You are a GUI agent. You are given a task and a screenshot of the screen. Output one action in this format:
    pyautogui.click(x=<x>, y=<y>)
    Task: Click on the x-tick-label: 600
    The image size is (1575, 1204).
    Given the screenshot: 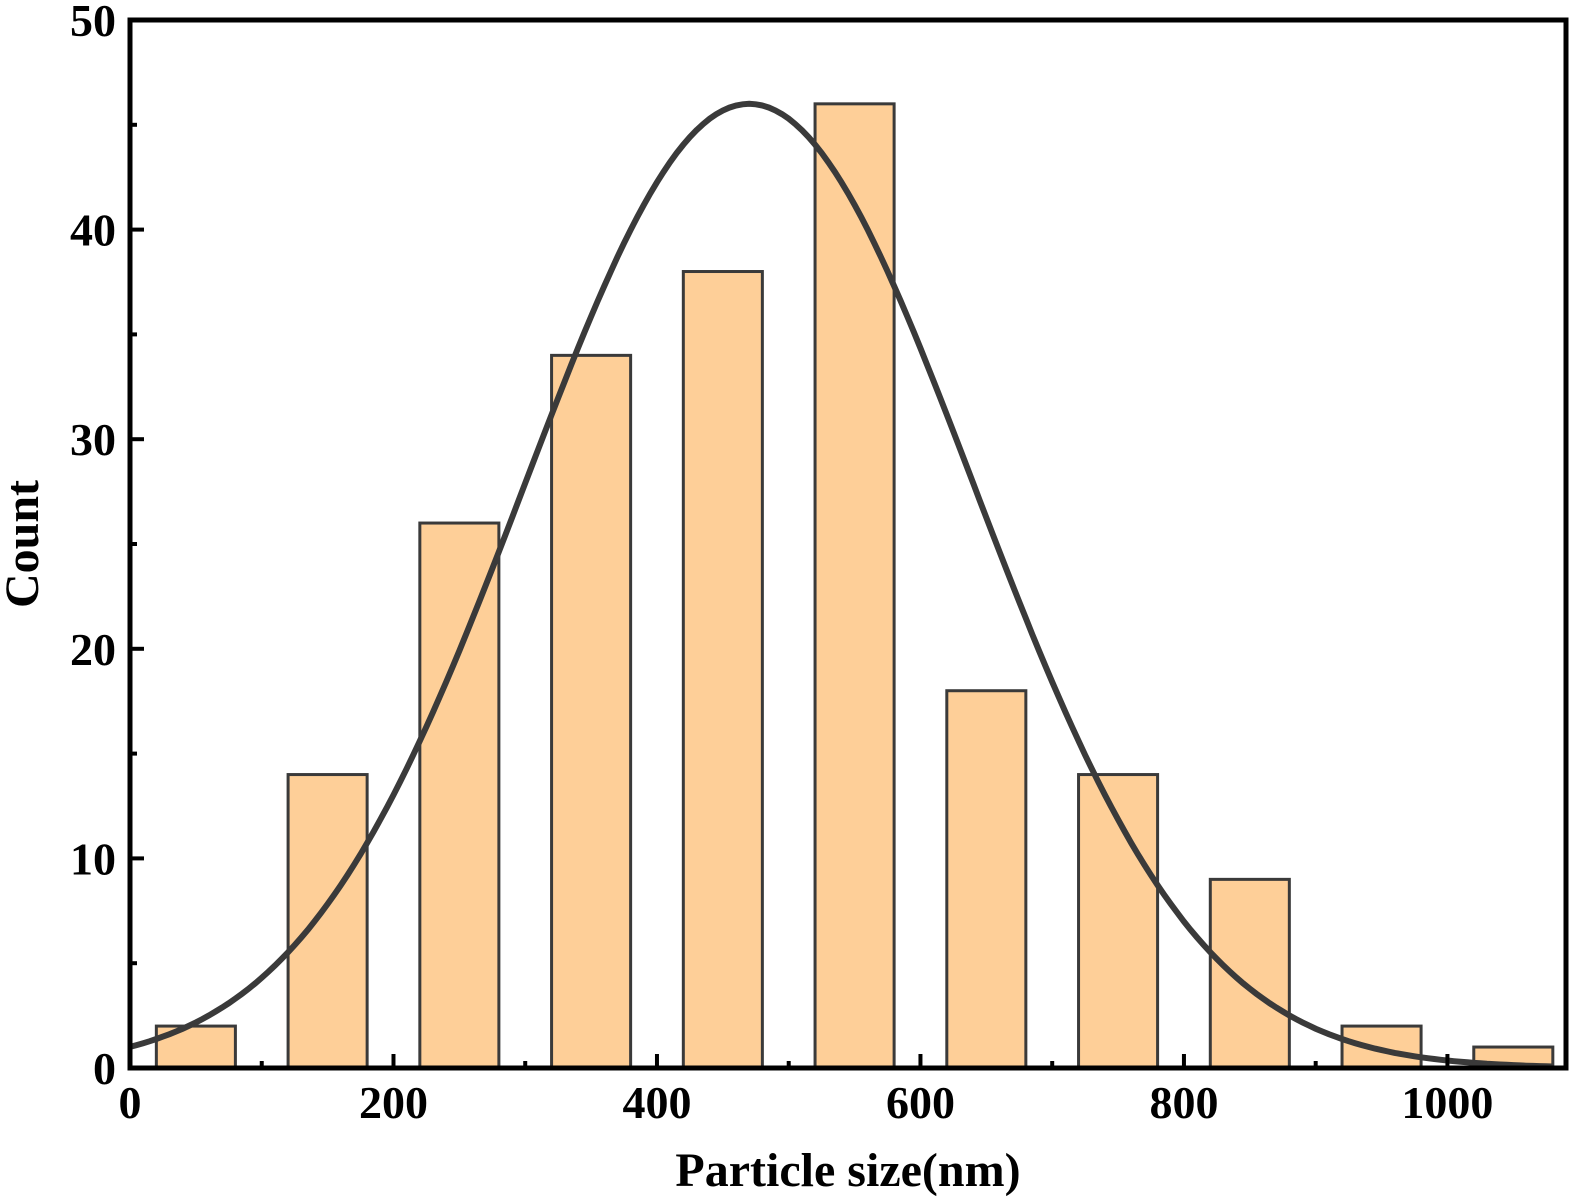 What is the action you would take?
    pyautogui.click(x=920, y=1102)
    